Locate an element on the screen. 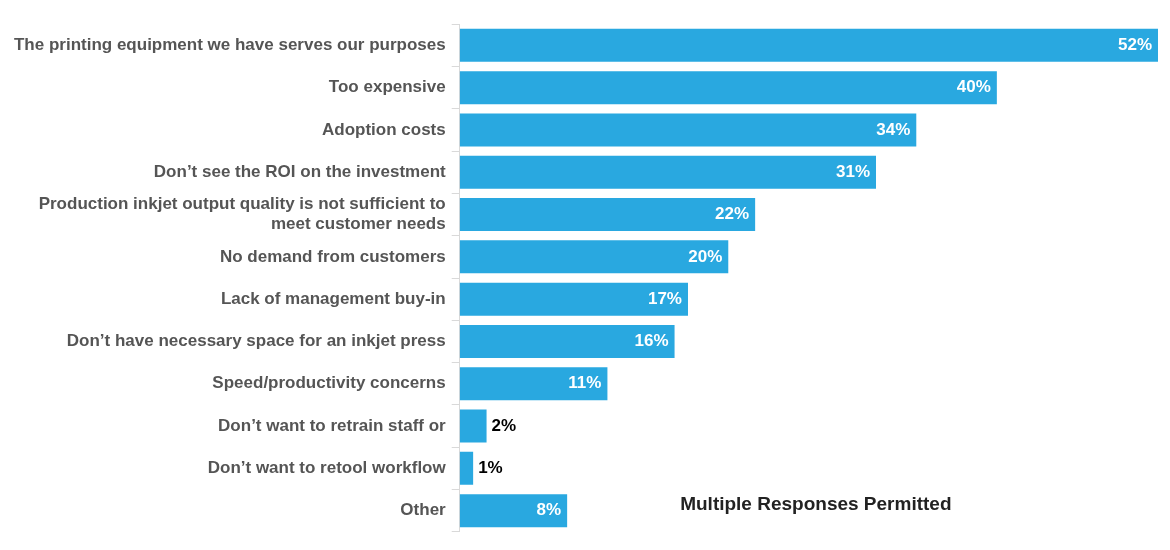  data-label: 40% is located at coordinates (973, 87).